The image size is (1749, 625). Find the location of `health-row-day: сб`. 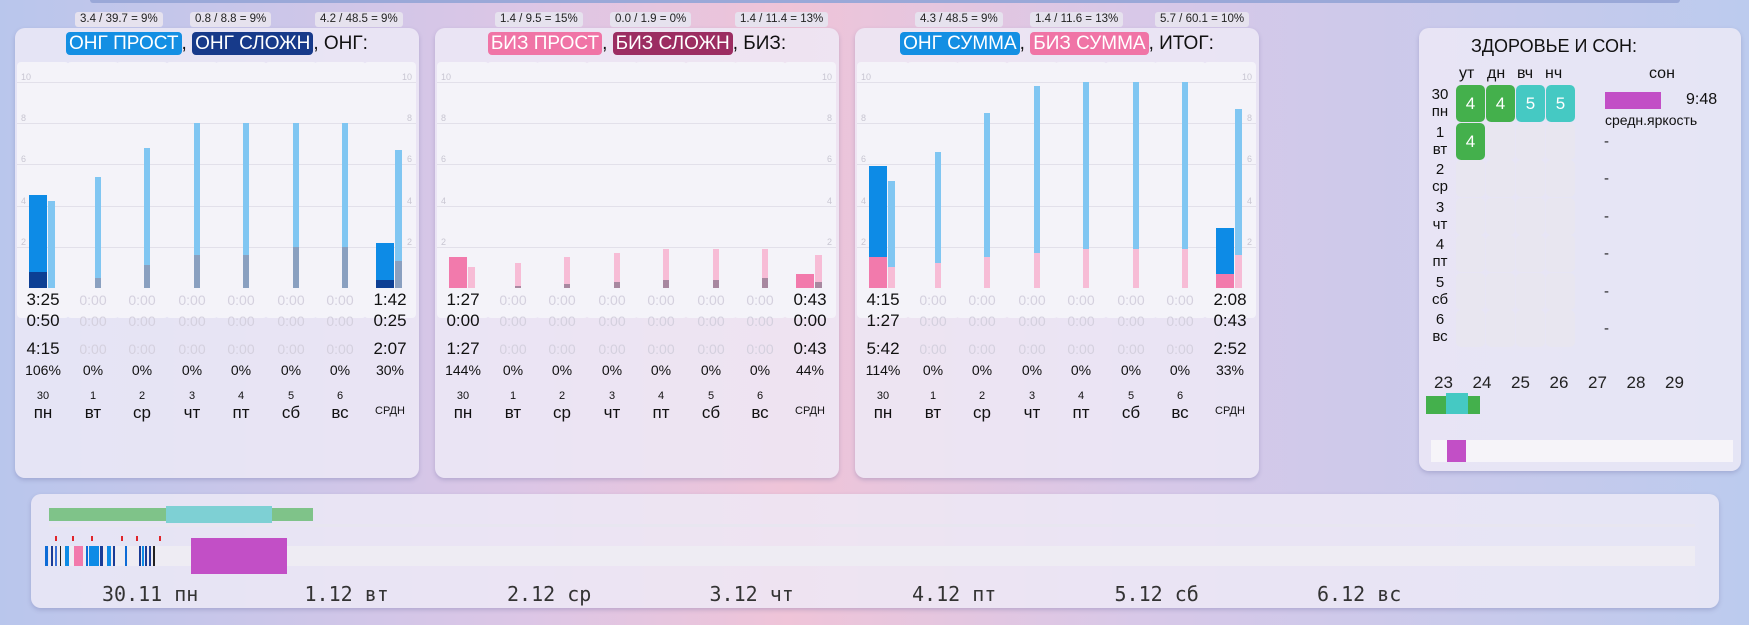

health-row-day: сб is located at coordinates (1440, 299).